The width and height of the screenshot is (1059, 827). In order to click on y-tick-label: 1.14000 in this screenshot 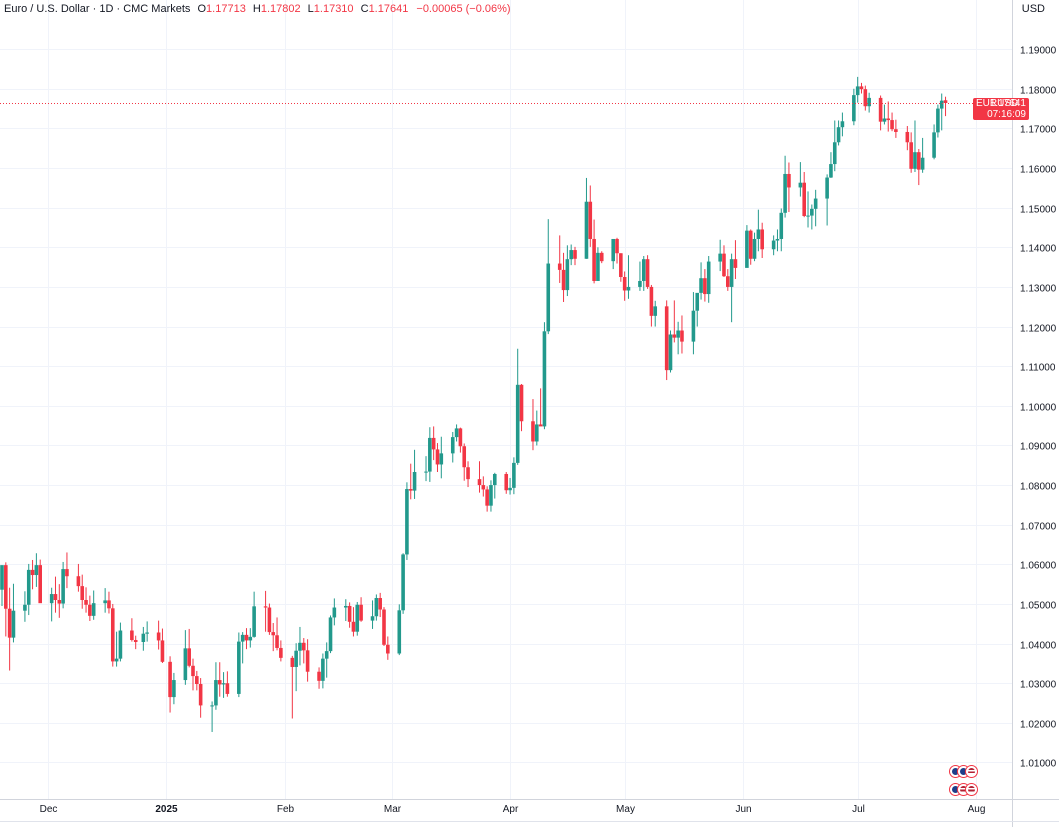, I will do `click(1038, 249)`.